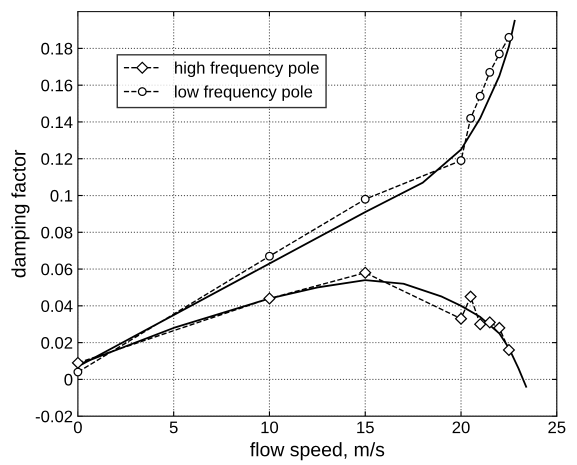  What do you see at coordinates (57, 306) in the screenshot?
I see `y-tick-label: 0.04` at bounding box center [57, 306].